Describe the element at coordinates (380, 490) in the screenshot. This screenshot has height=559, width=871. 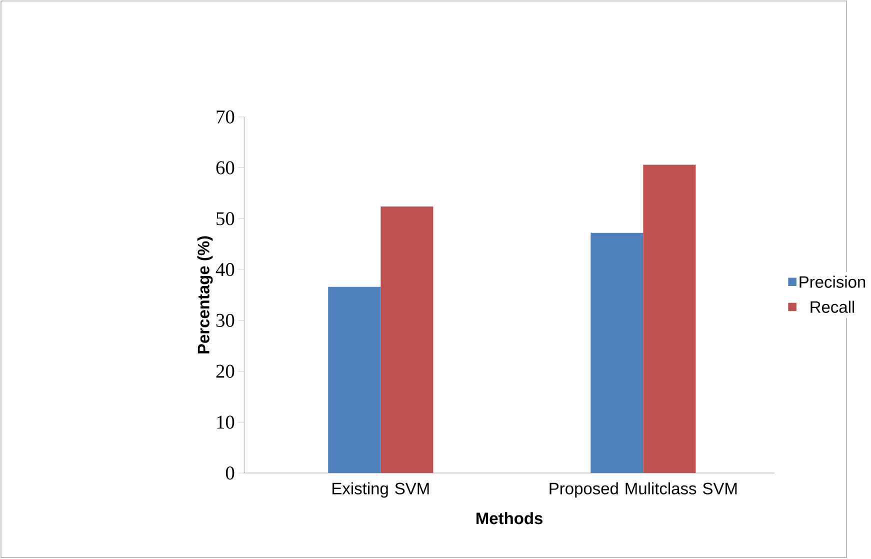
I see `x-tick-label: Existing SVM` at that location.